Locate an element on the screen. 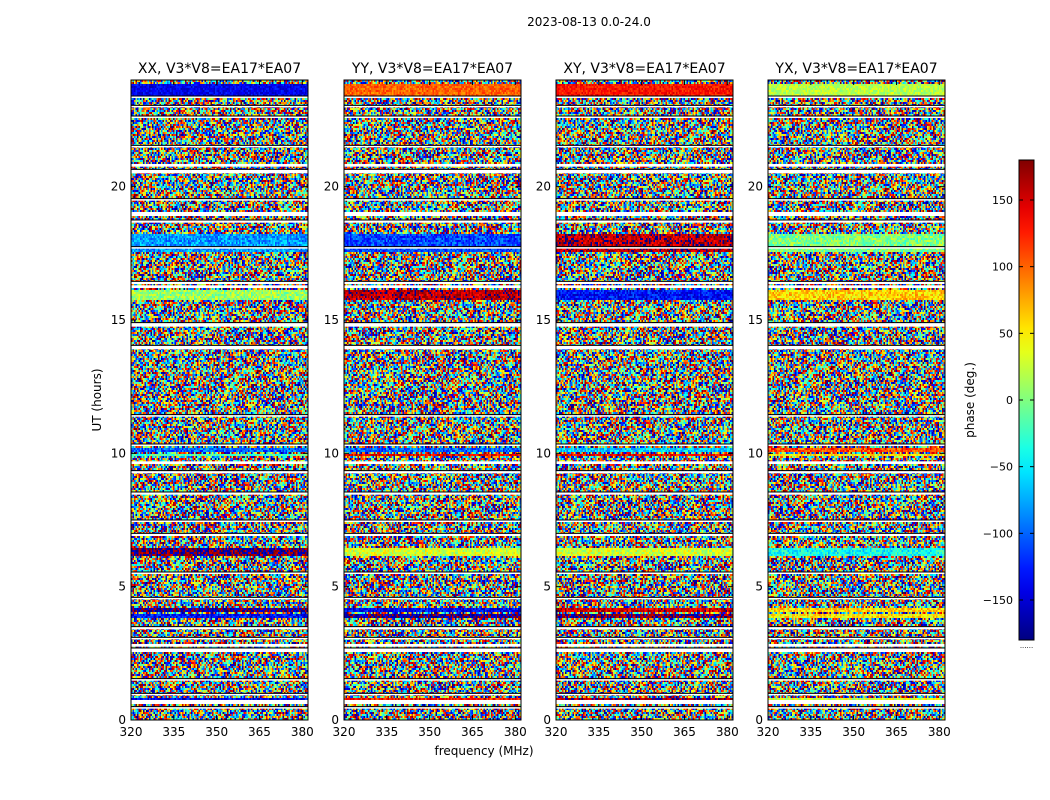 Image resolution: width=1050 pixels, height=800 pixels. panel-2-raster is located at coordinates (432, 400).